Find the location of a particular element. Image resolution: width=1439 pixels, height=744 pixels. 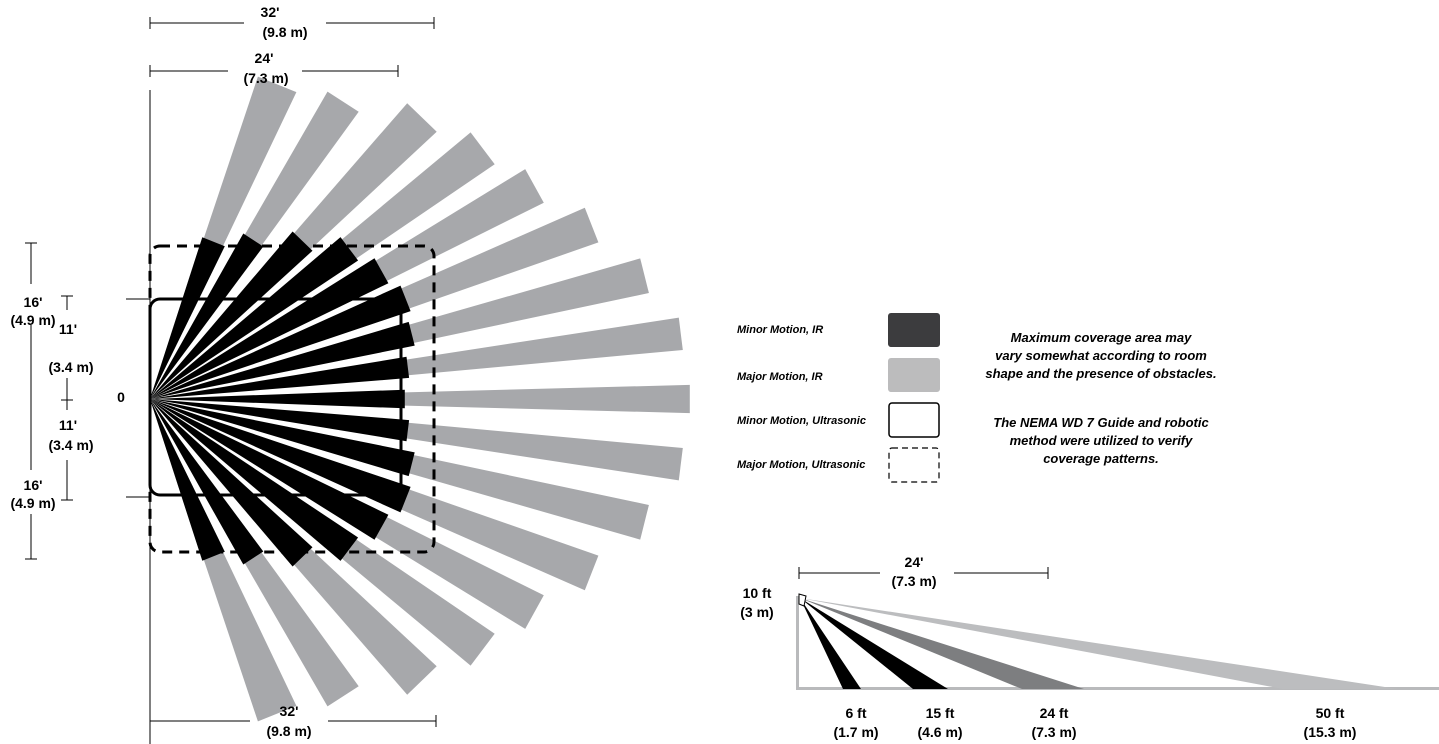

dim-bottom-outer-m: (9.8 m) is located at coordinates (288, 731).